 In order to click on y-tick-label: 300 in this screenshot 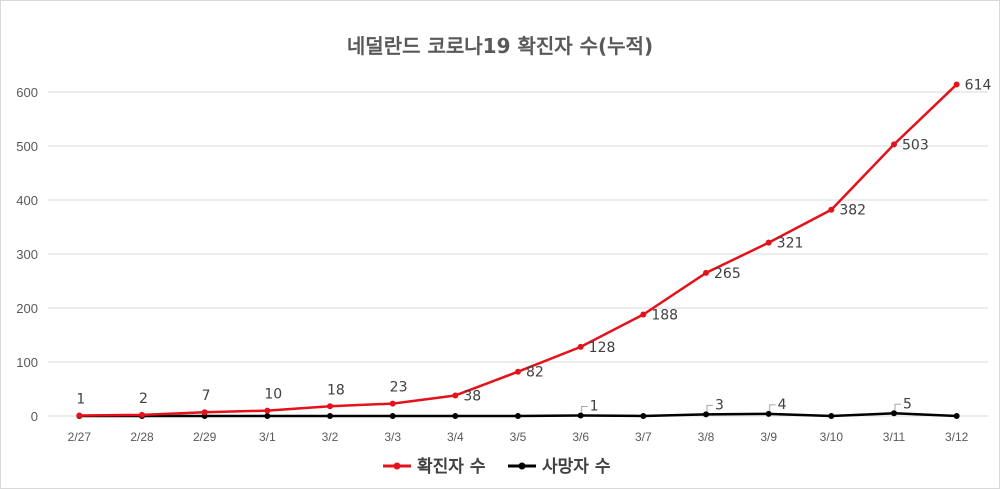, I will do `click(27, 254)`.